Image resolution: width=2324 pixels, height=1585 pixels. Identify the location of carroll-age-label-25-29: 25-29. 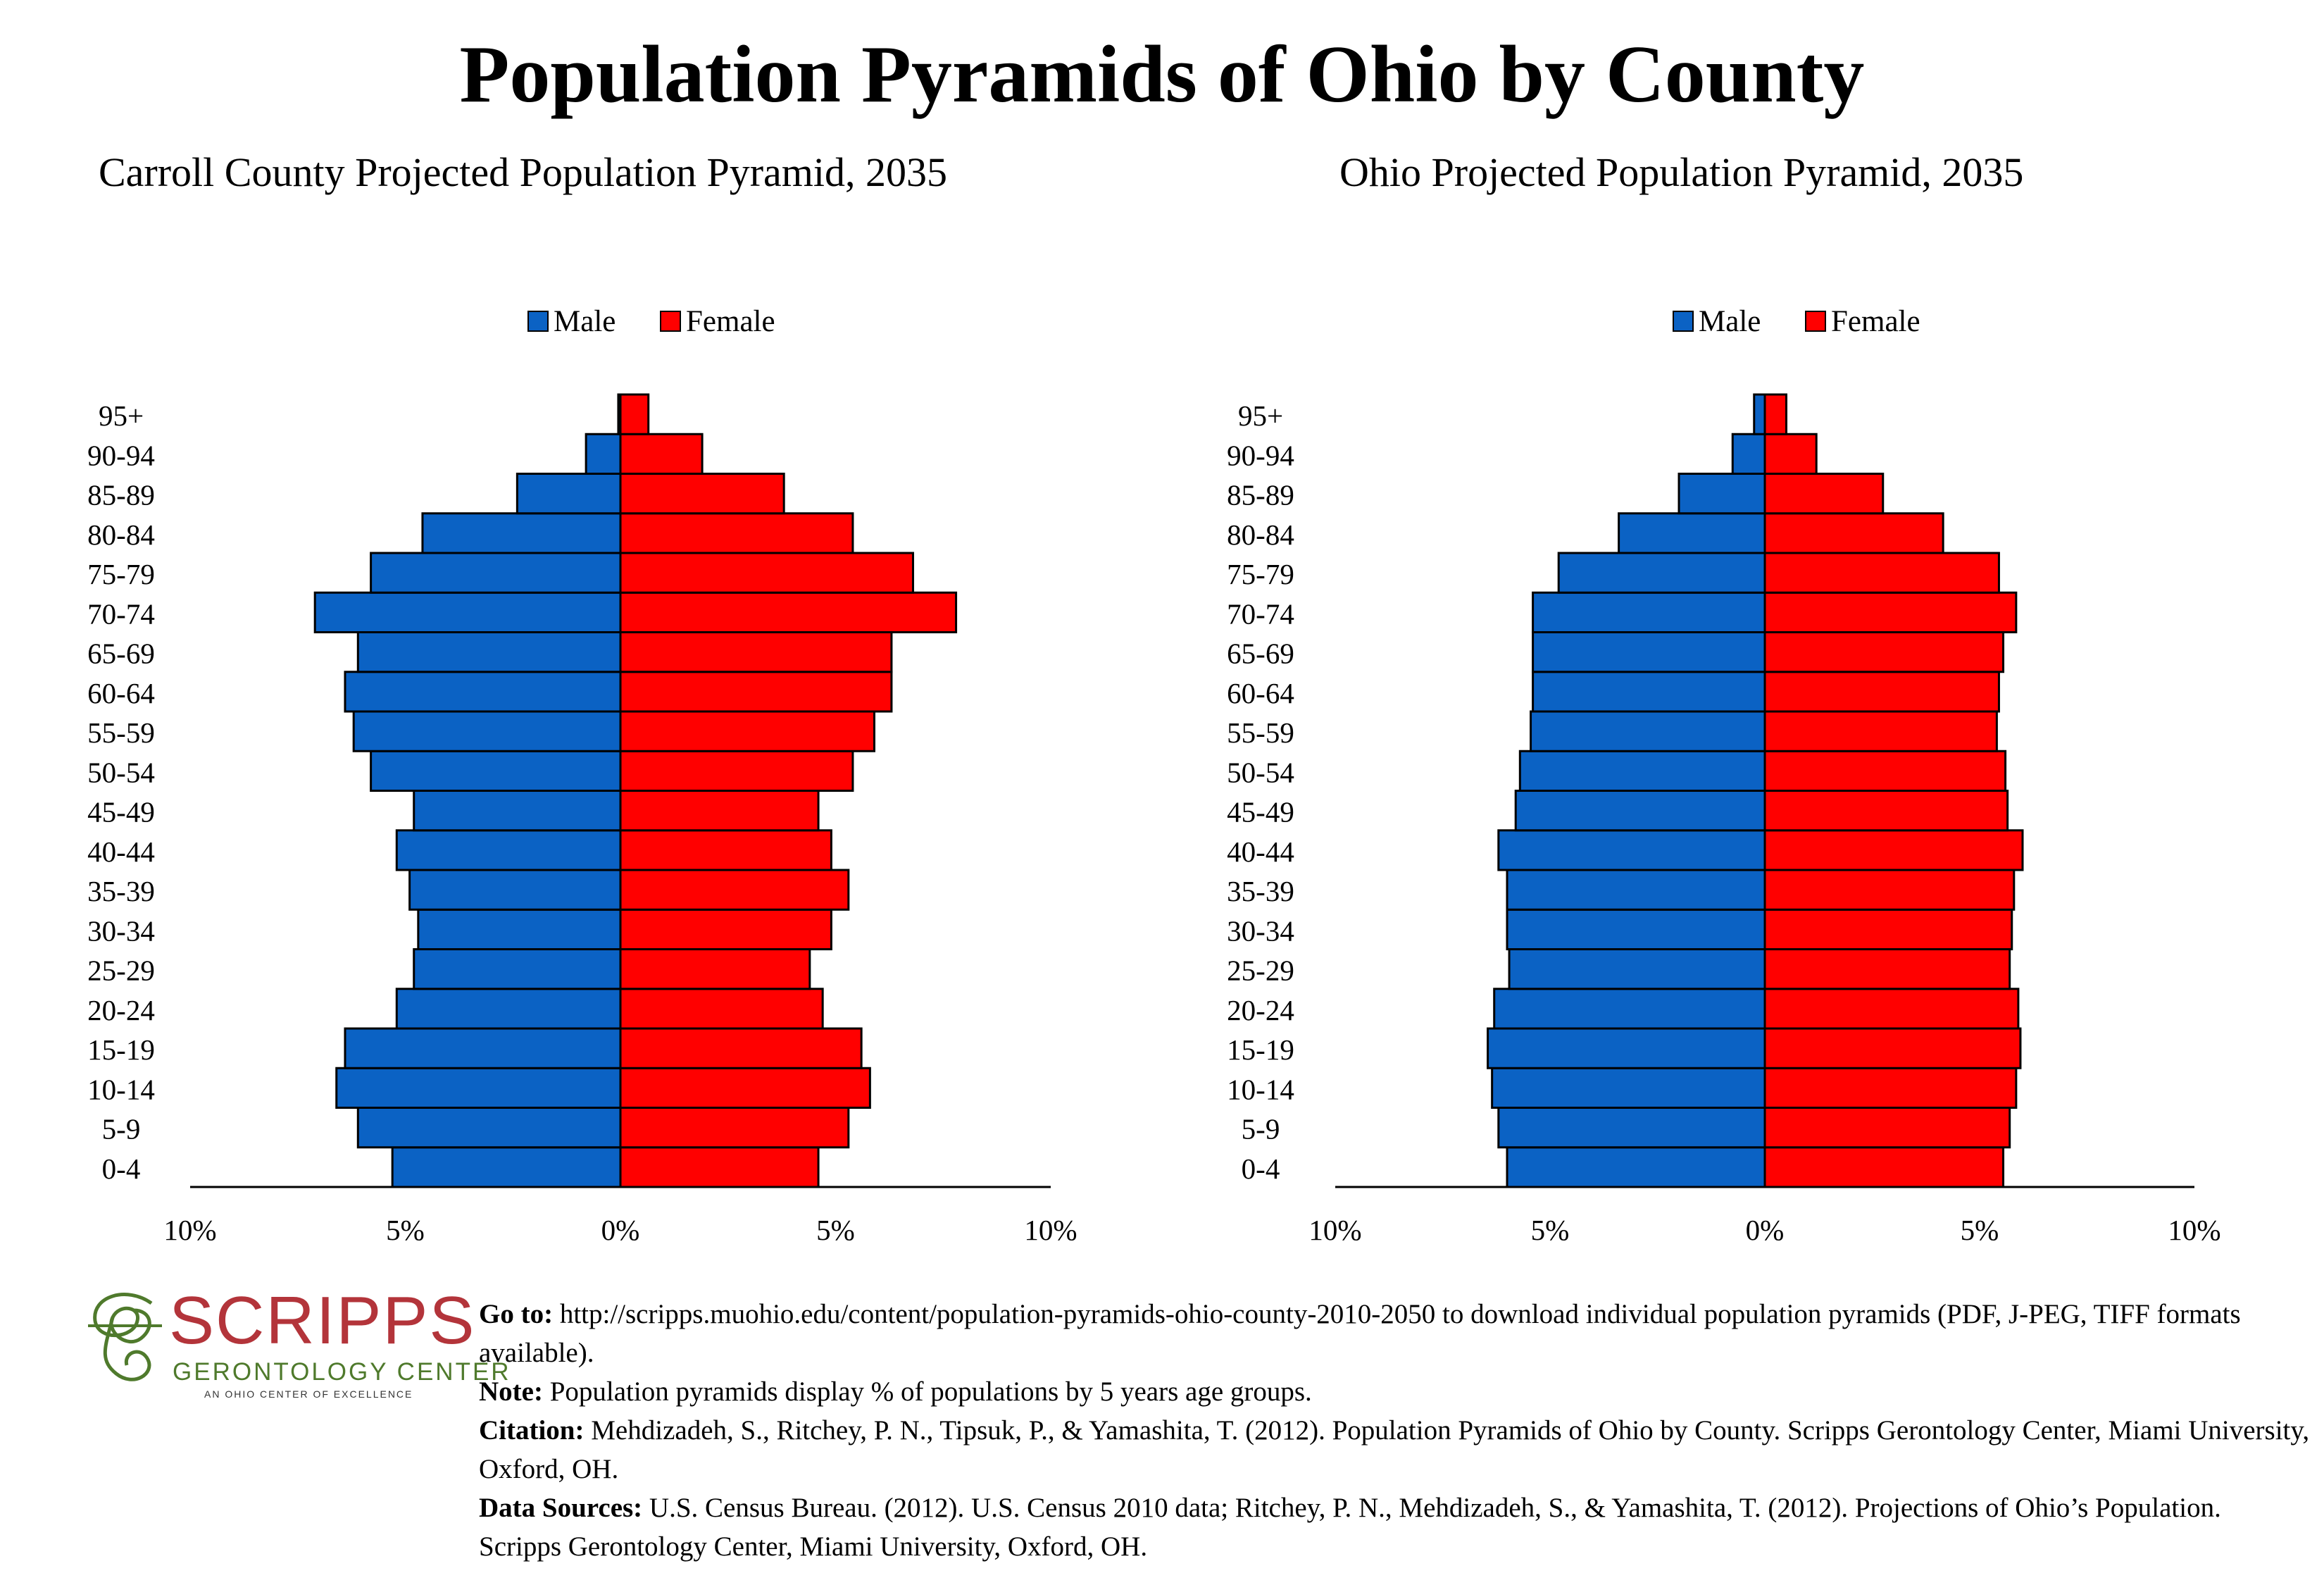
(121, 971).